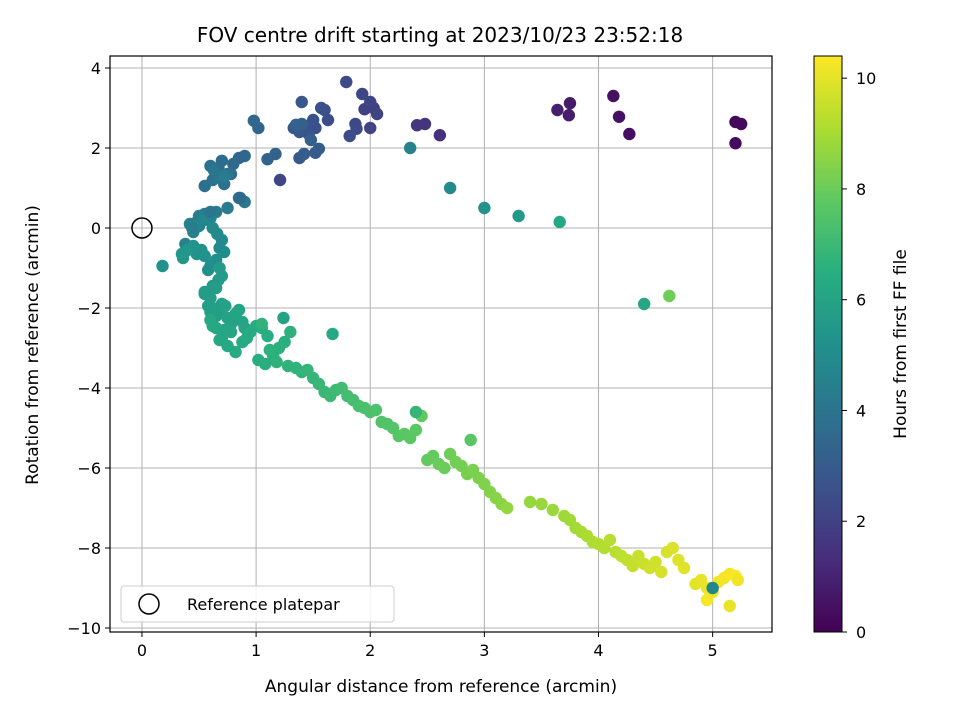 The image size is (960, 720). Describe the element at coordinates (89, 308) in the screenshot. I see `y-tick-label: −2` at that location.